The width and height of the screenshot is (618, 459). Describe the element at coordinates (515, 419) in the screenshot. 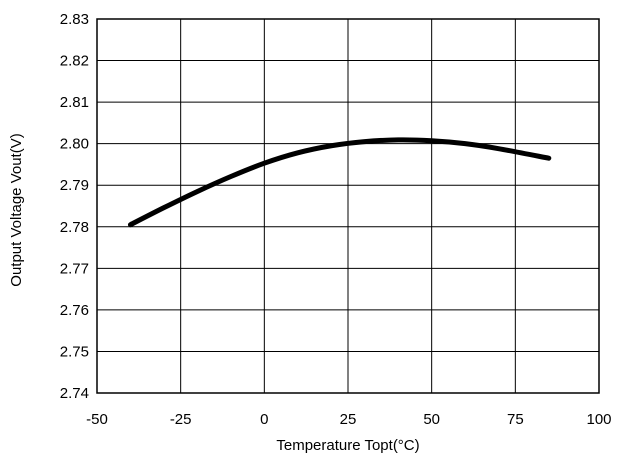

I see `x-tick-label: 75` at that location.